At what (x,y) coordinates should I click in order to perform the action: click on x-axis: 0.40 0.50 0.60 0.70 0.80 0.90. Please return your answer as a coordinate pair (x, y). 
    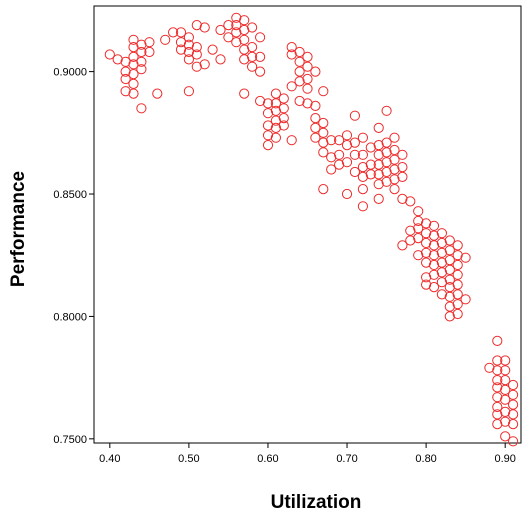
    Looking at the image, I should click on (307, 454).